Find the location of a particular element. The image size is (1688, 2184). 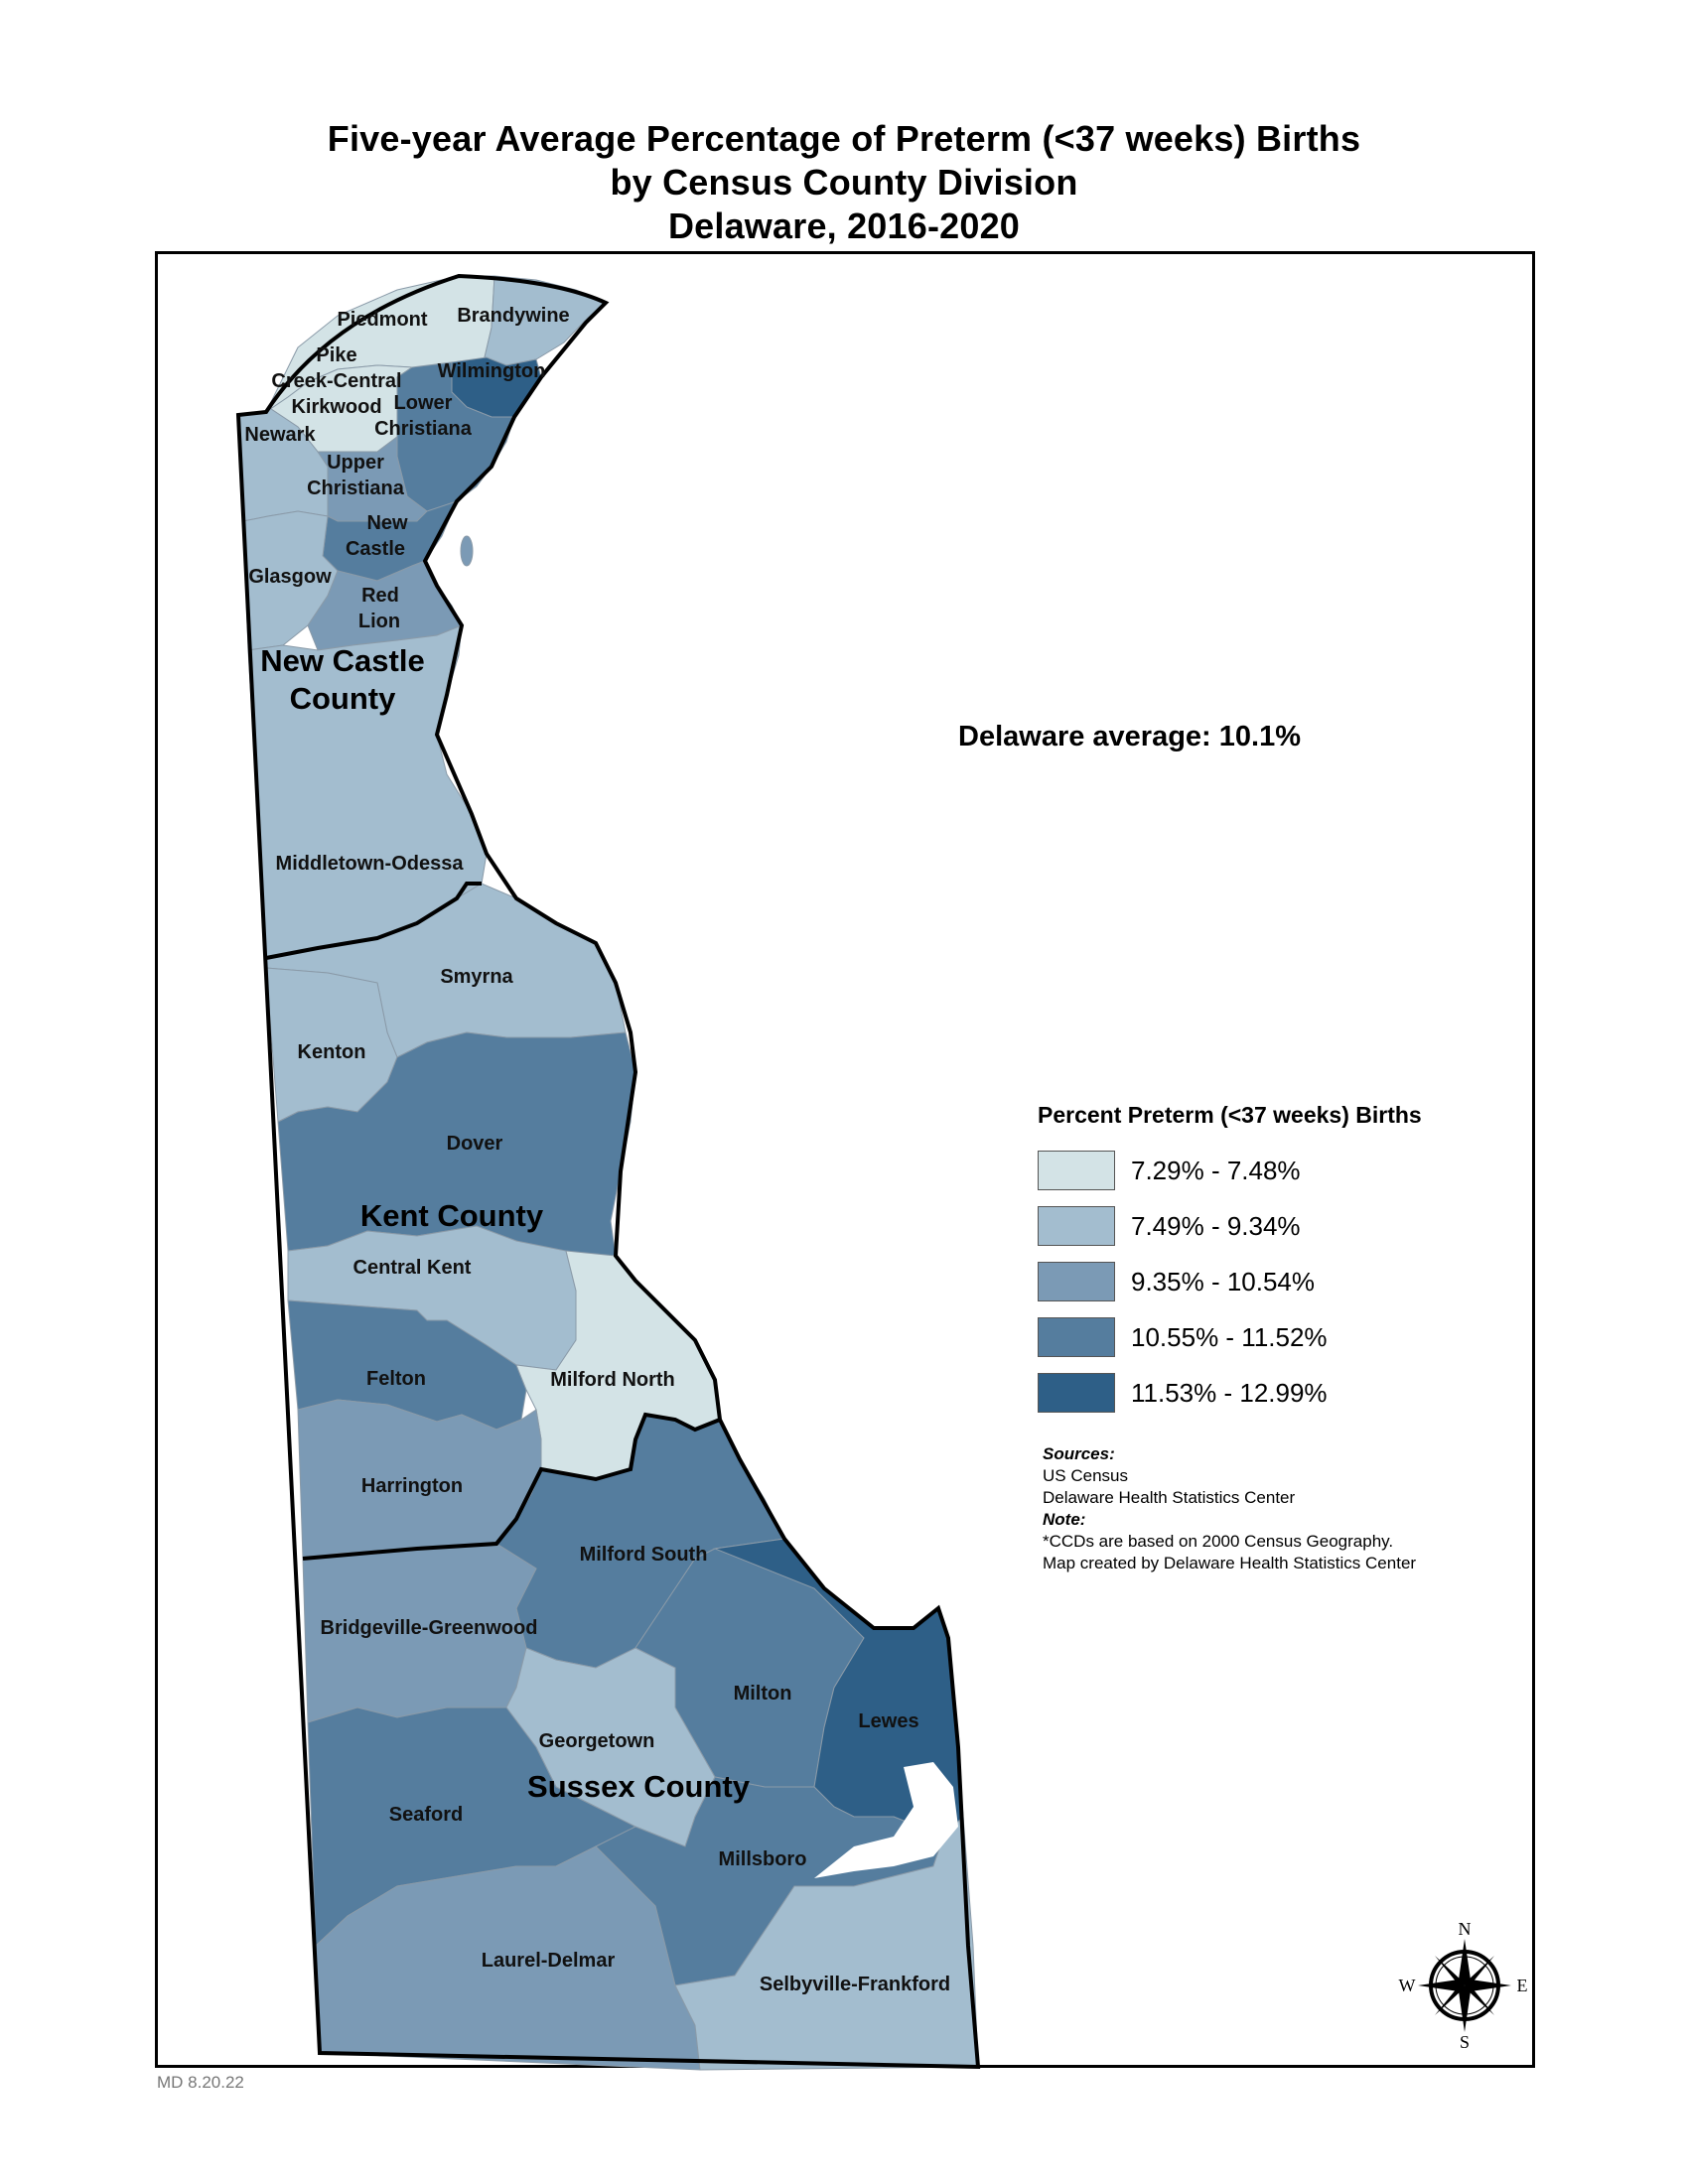

source-us-census: US Census is located at coordinates (1085, 1475).